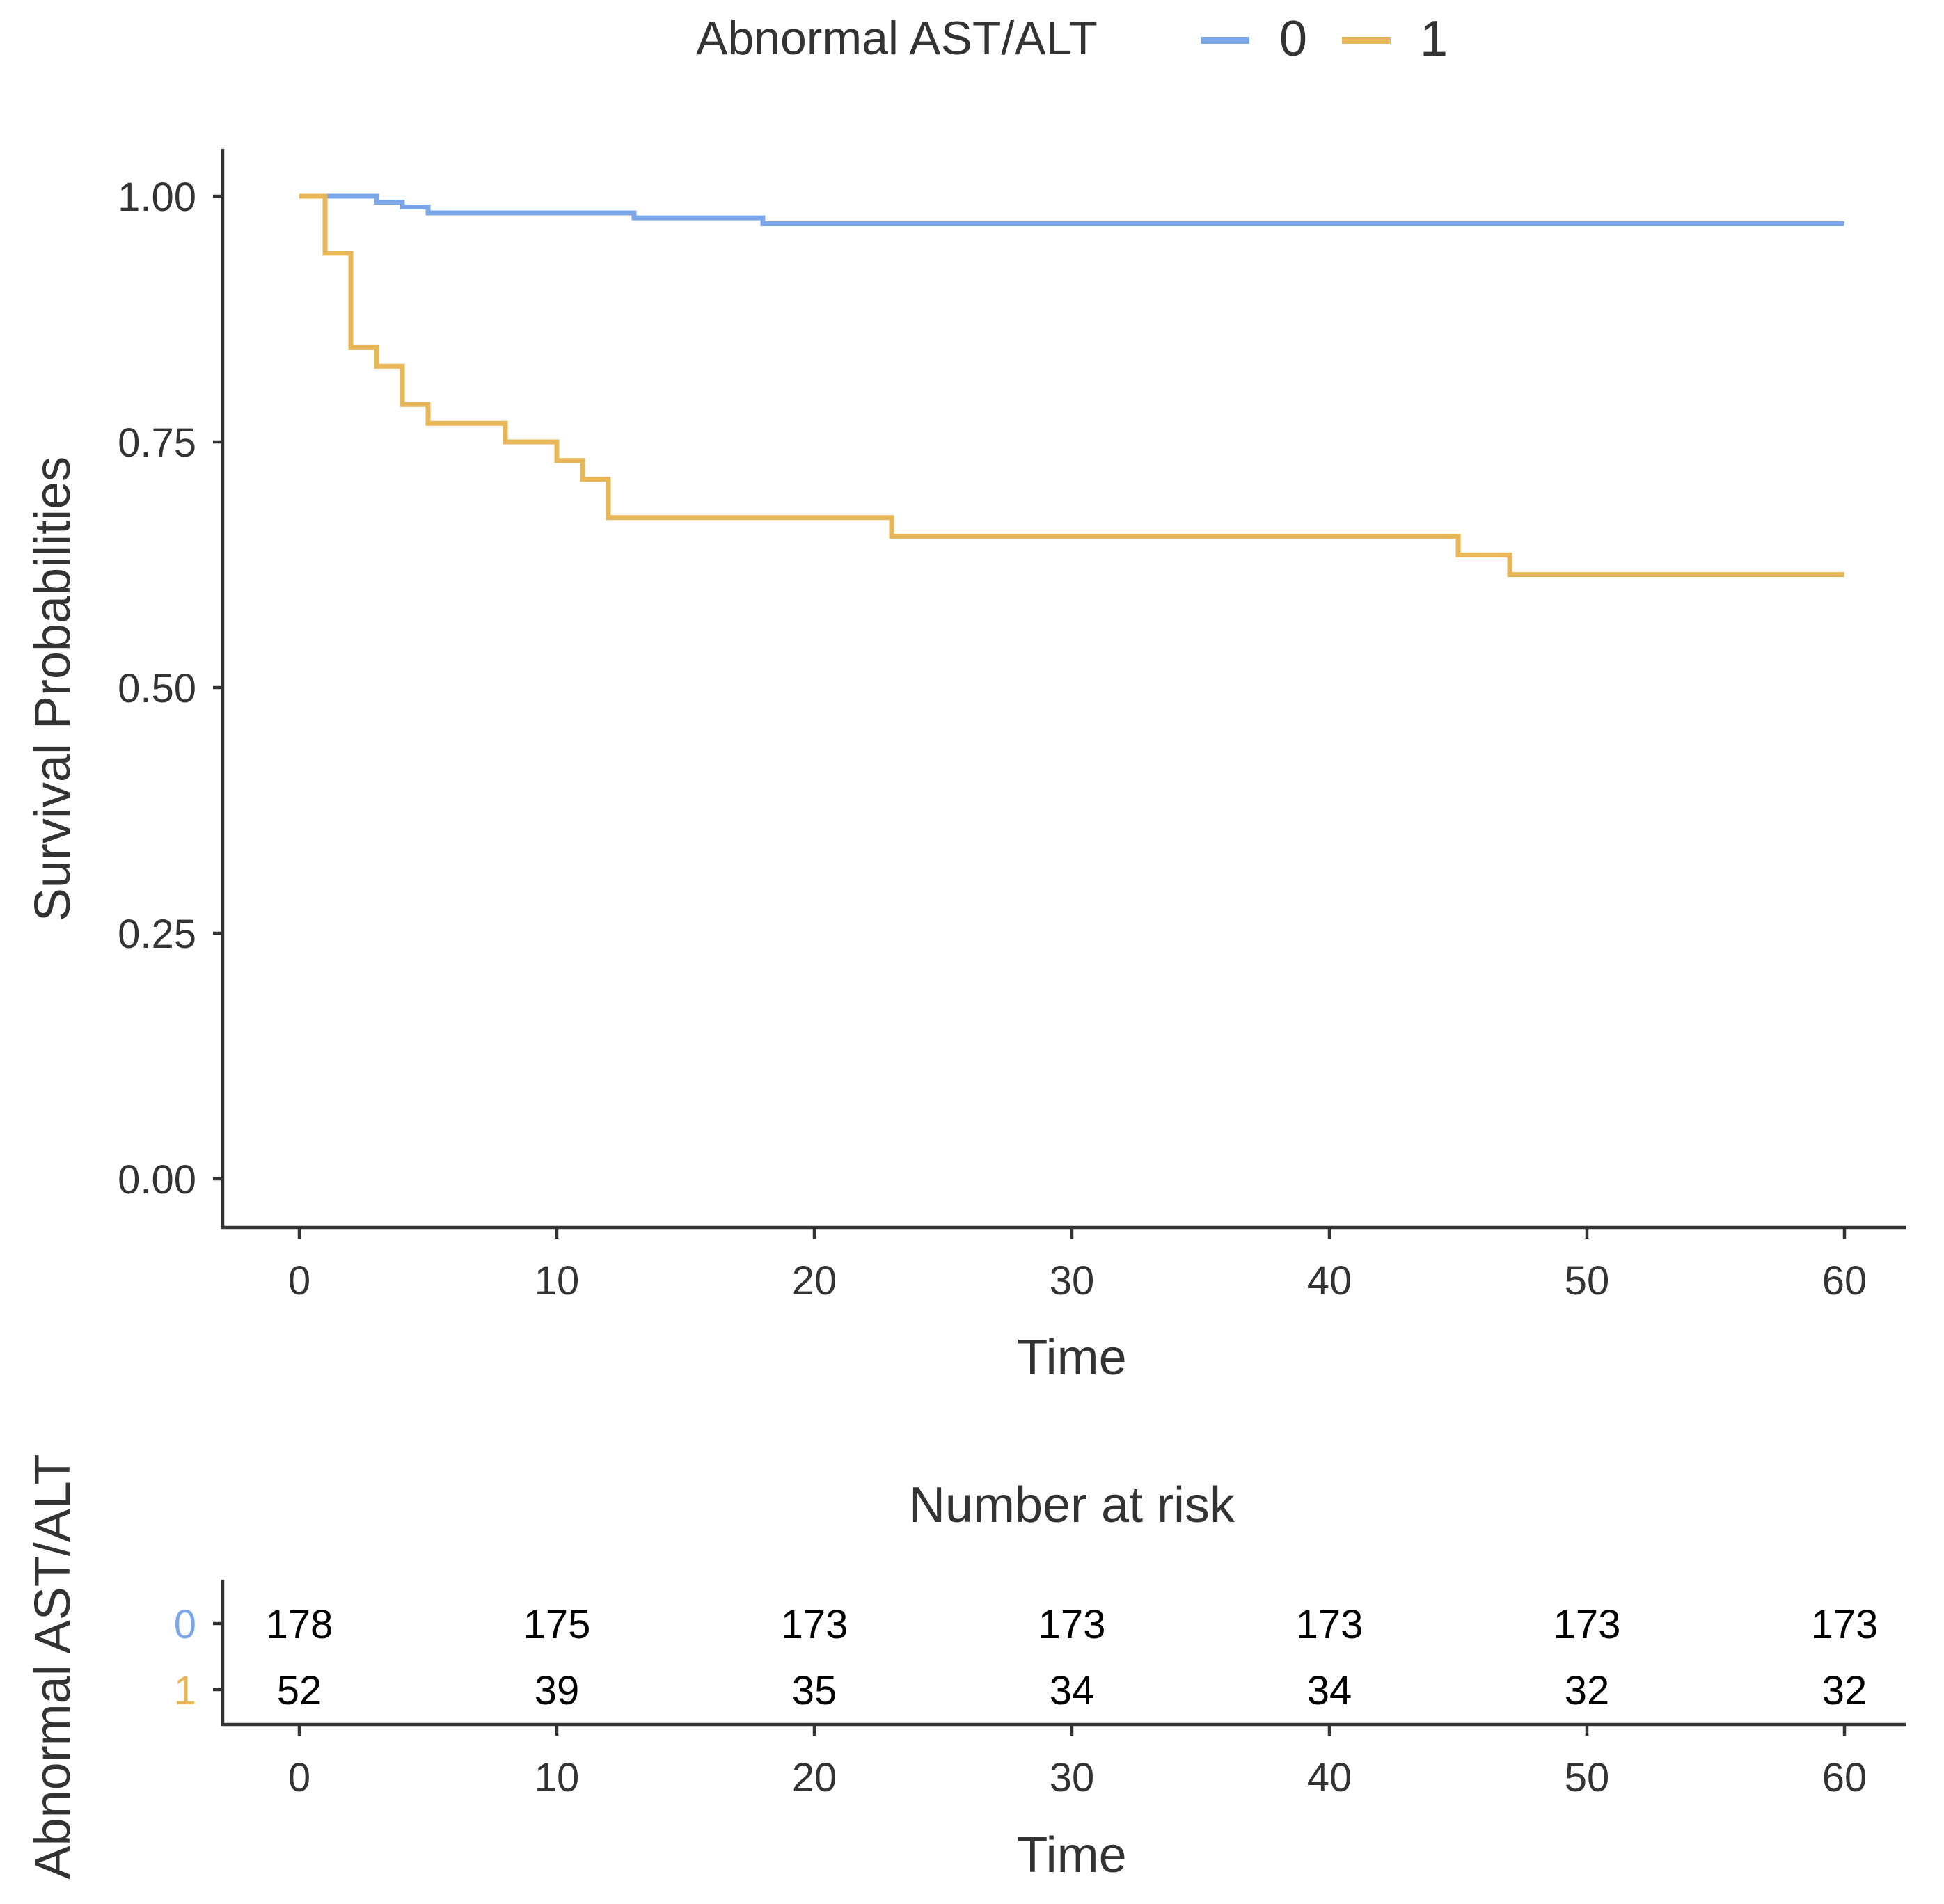 This screenshot has height=1904, width=1944. I want to click on x-tick-label: 40, so click(1329, 1280).